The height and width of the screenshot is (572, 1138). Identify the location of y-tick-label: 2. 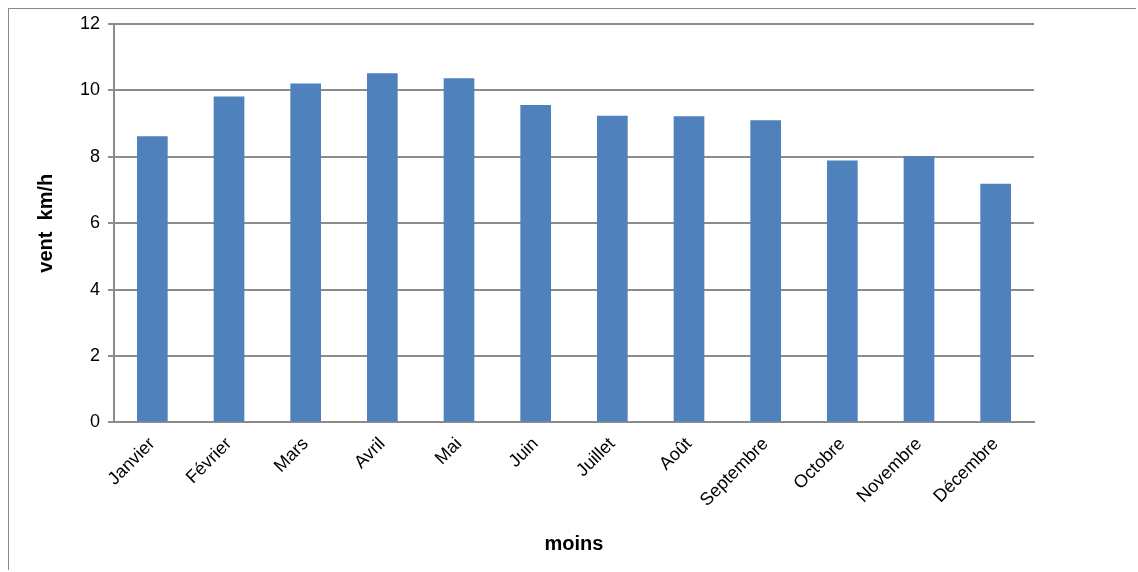
(95, 355).